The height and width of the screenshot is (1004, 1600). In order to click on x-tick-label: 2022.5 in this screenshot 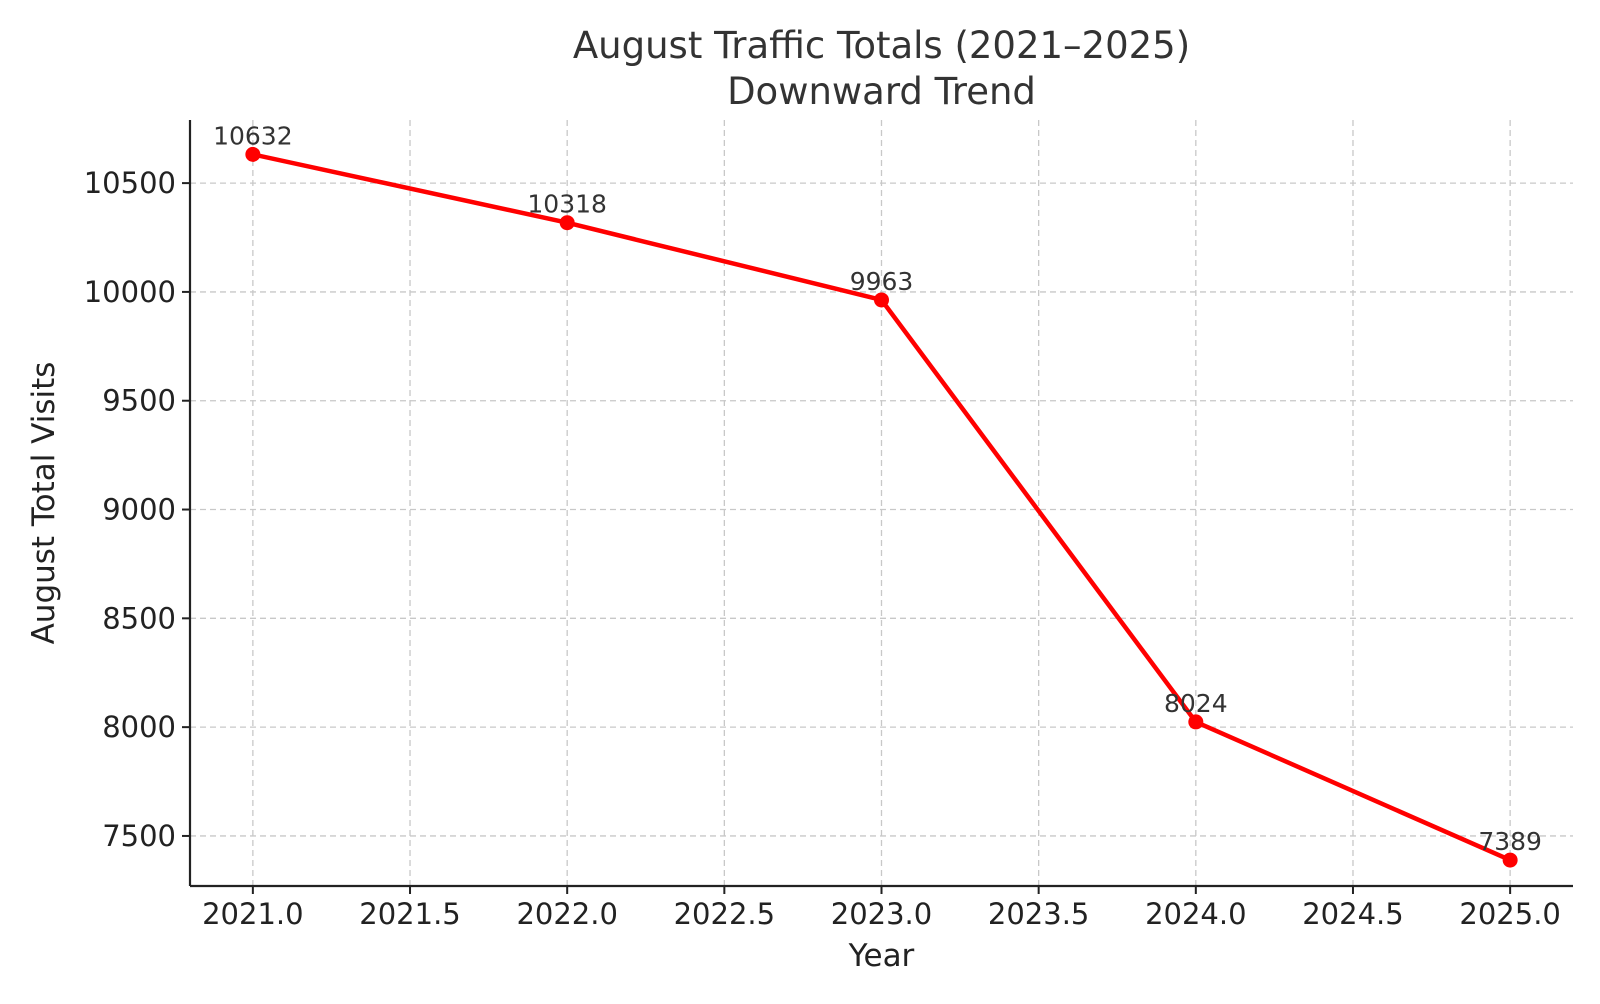, I will do `click(724, 914)`.